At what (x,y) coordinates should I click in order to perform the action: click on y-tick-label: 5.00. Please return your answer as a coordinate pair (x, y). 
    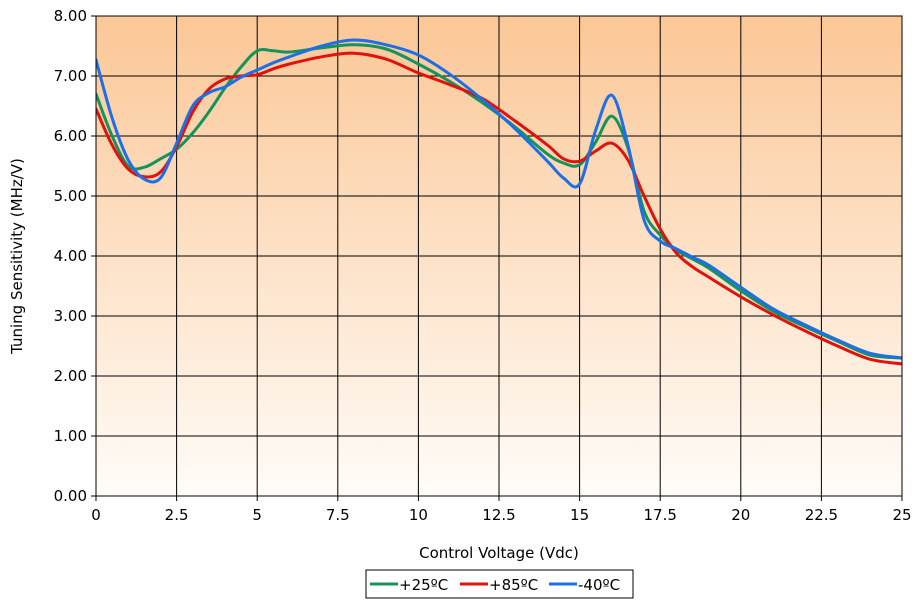
    Looking at the image, I should click on (70, 196).